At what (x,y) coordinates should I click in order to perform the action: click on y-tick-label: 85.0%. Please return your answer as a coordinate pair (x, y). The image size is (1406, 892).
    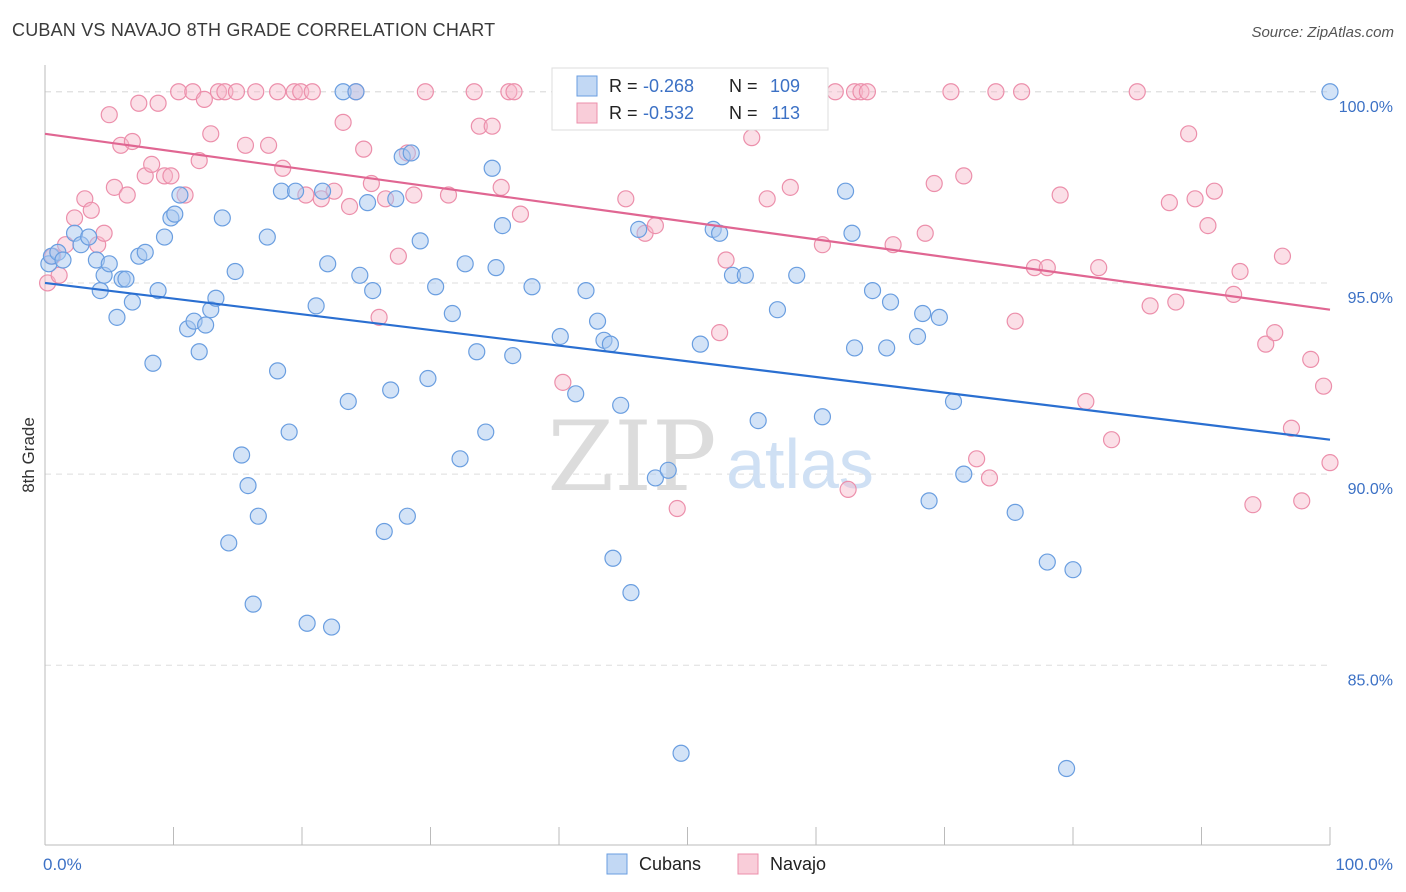
    Looking at the image, I should click on (1370, 680).